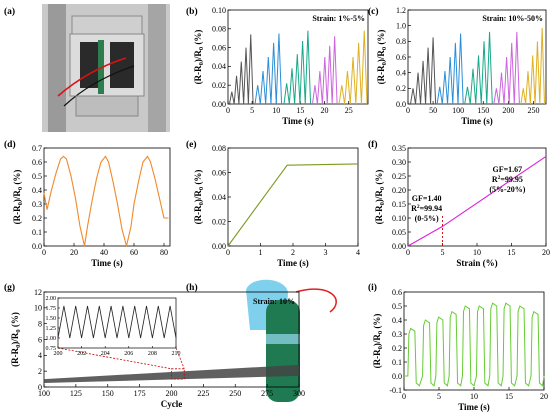  I want to click on x-tick-label: 80, so click(164, 252).